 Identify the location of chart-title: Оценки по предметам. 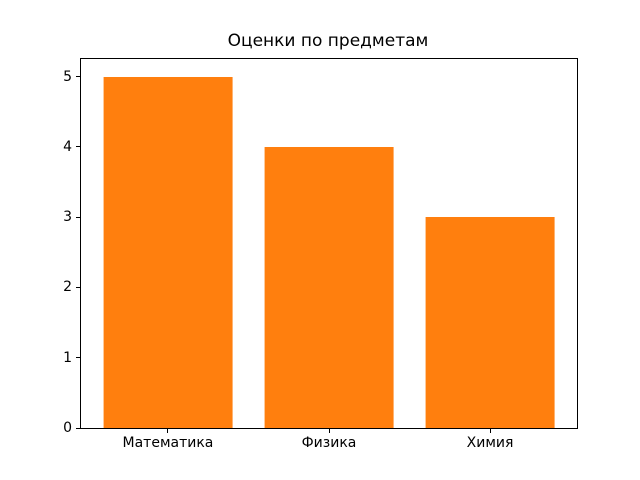
(328, 41).